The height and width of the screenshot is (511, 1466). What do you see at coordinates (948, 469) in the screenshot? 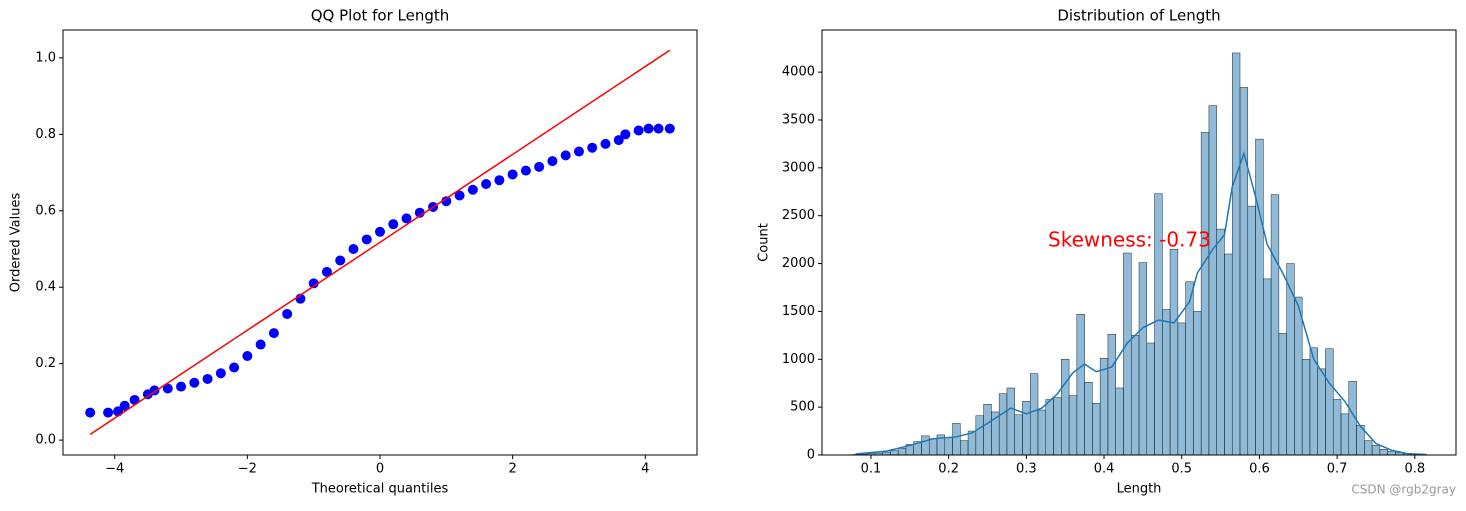
I see `x-tick-label: 0.2` at bounding box center [948, 469].